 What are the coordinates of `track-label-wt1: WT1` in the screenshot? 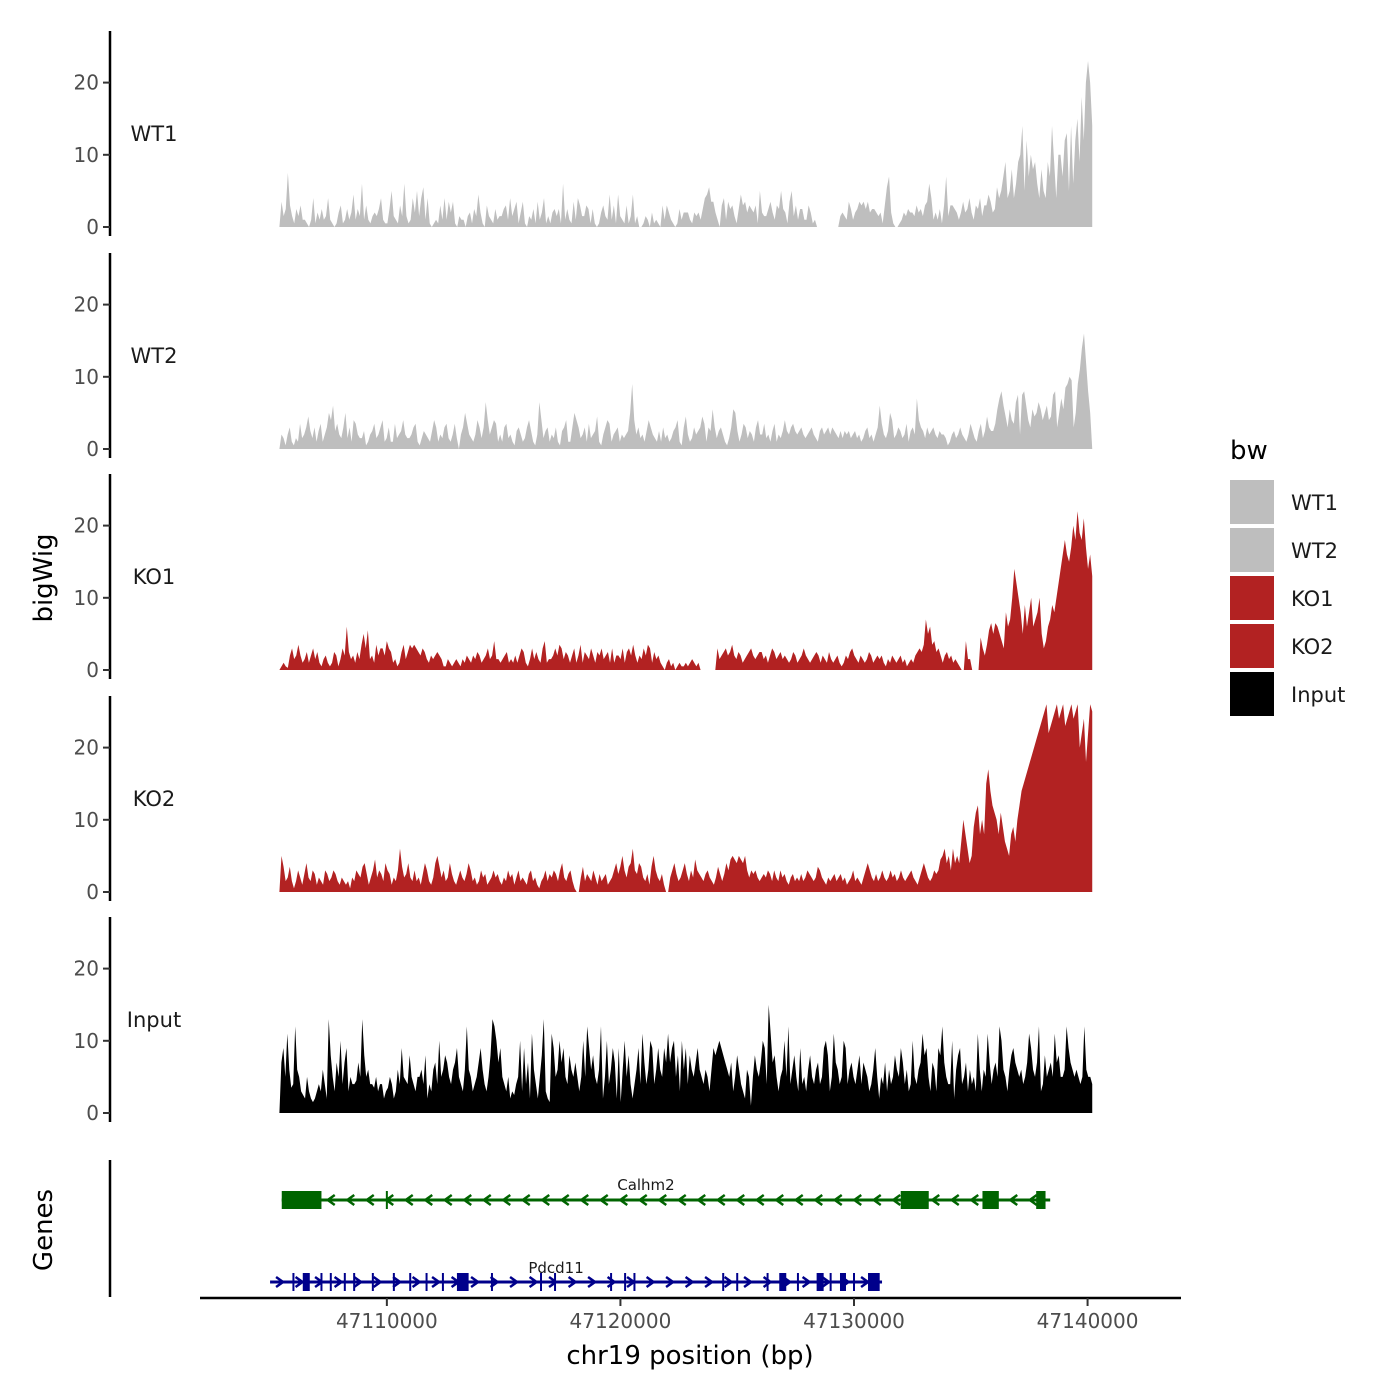 It's located at (154, 134).